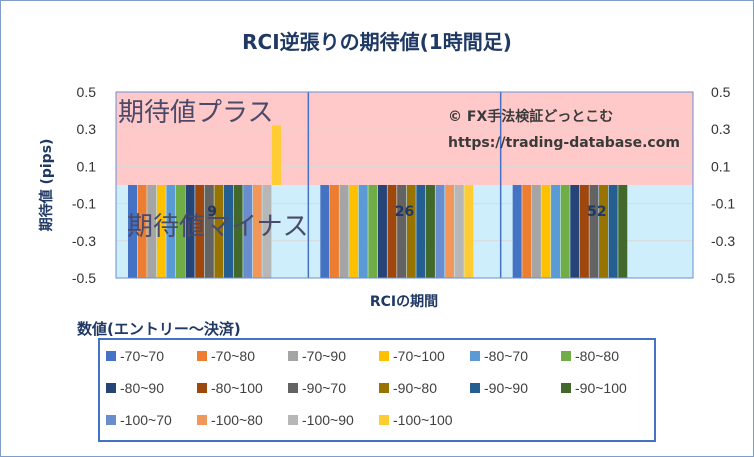 Image resolution: width=754 pixels, height=457 pixels. What do you see at coordinates (84, 204) in the screenshot?
I see `y-tick-label-left: -0.1` at bounding box center [84, 204].